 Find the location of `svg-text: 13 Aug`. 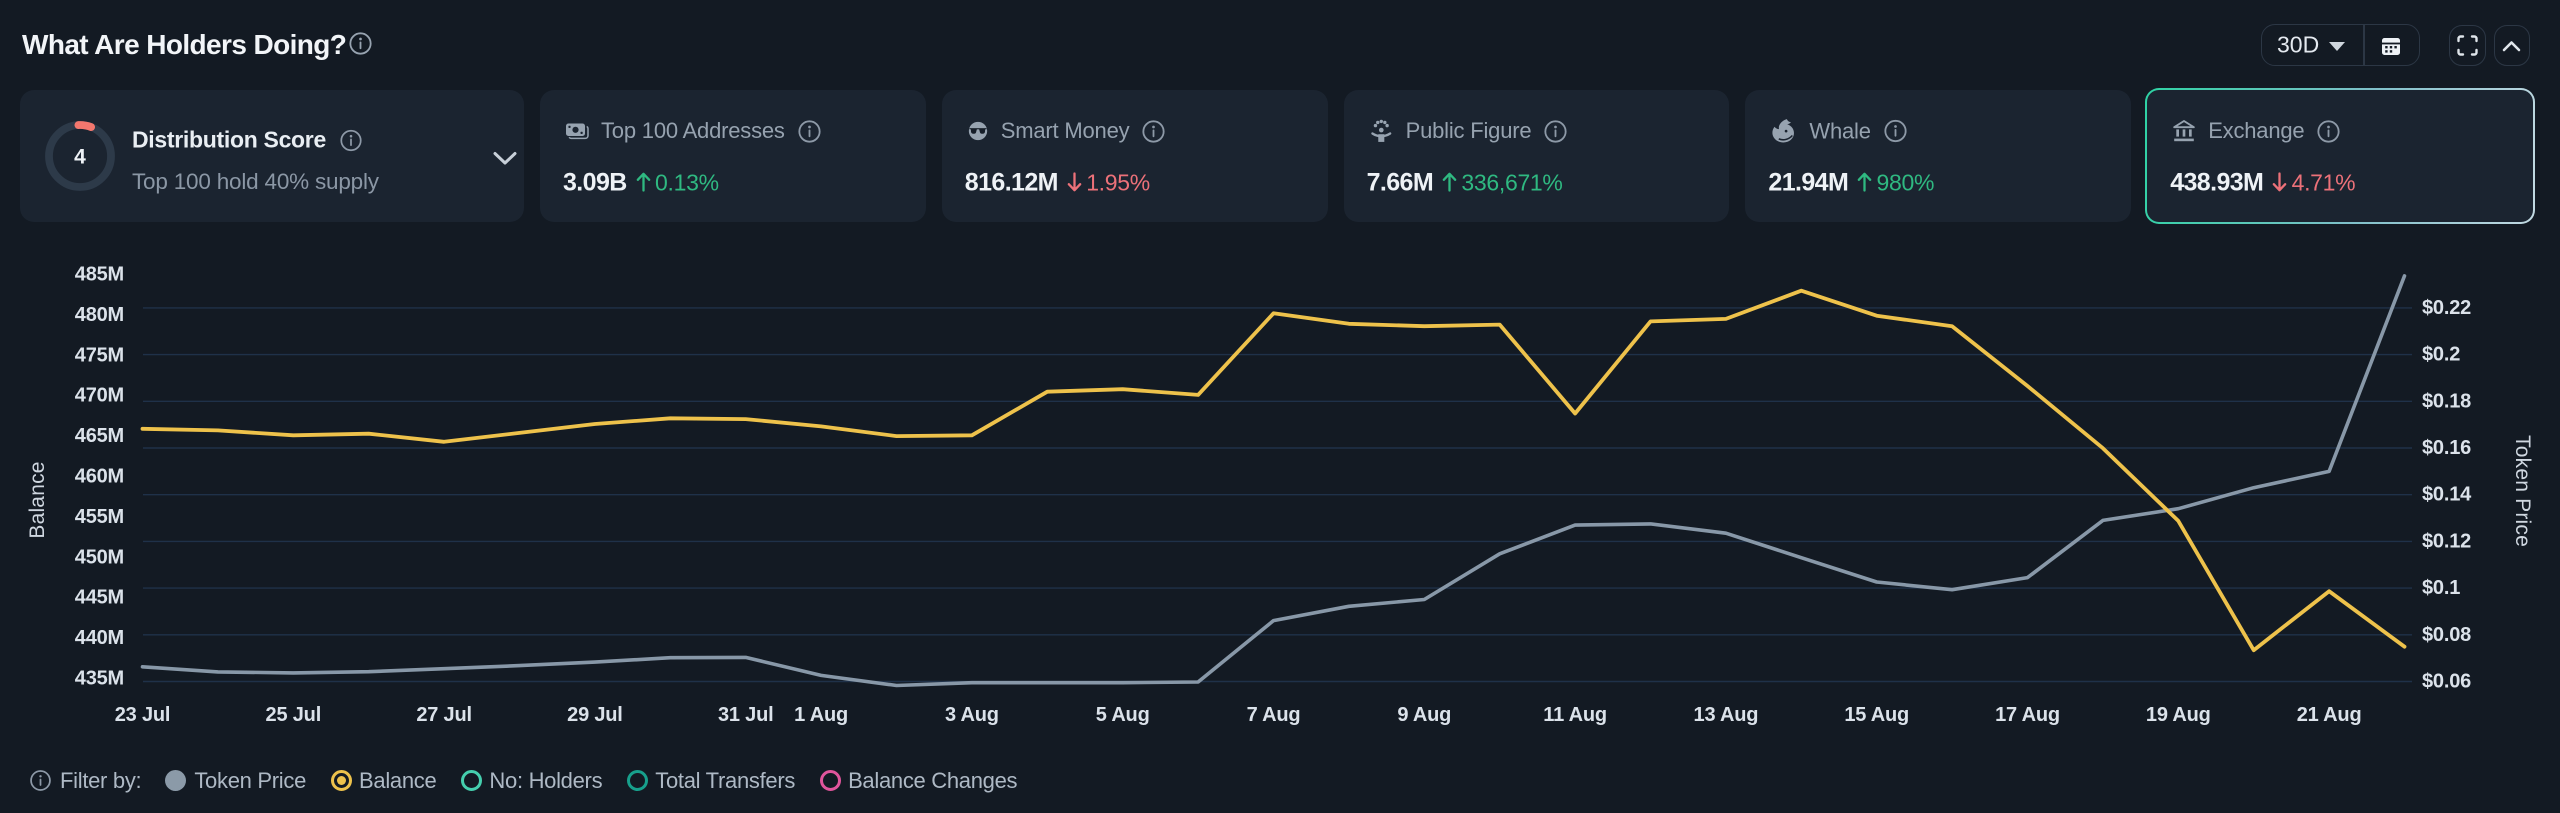

svg-text: 13 Aug is located at coordinates (1726, 715).